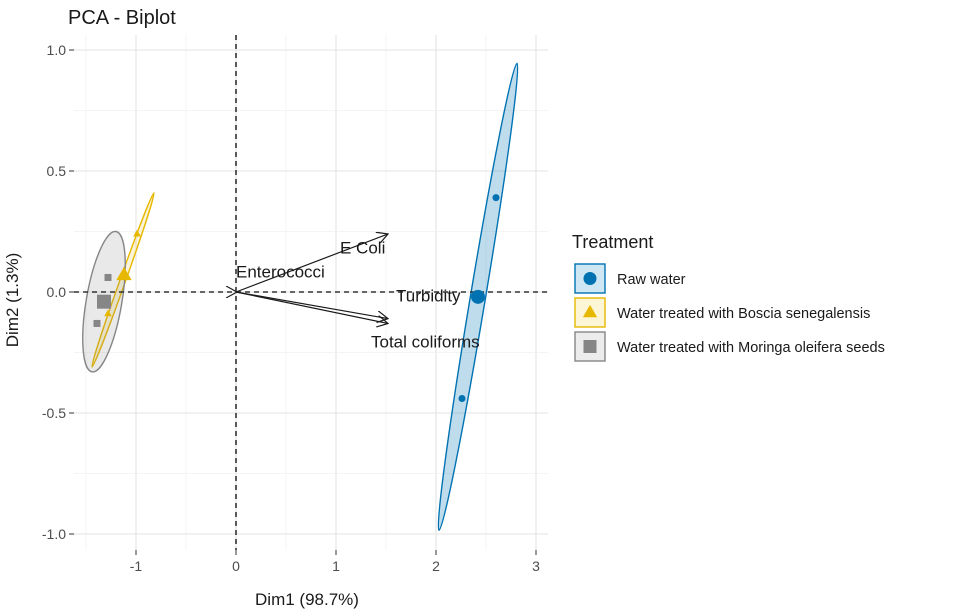  I want to click on y-tick-label: 1.0, so click(57, 50).